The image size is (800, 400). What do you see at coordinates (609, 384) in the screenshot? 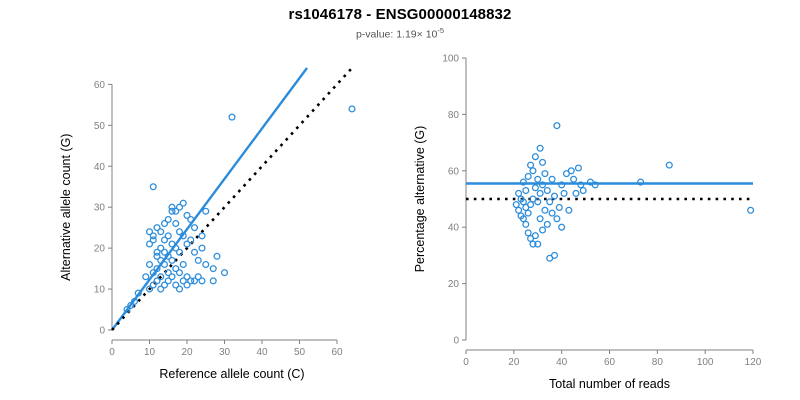
I see `x-axis-title: Total number of reads` at bounding box center [609, 384].